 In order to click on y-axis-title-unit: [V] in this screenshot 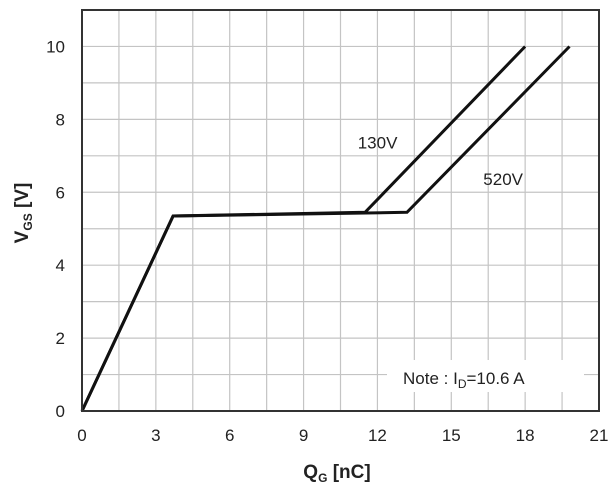, I will do `click(22, 198)`.